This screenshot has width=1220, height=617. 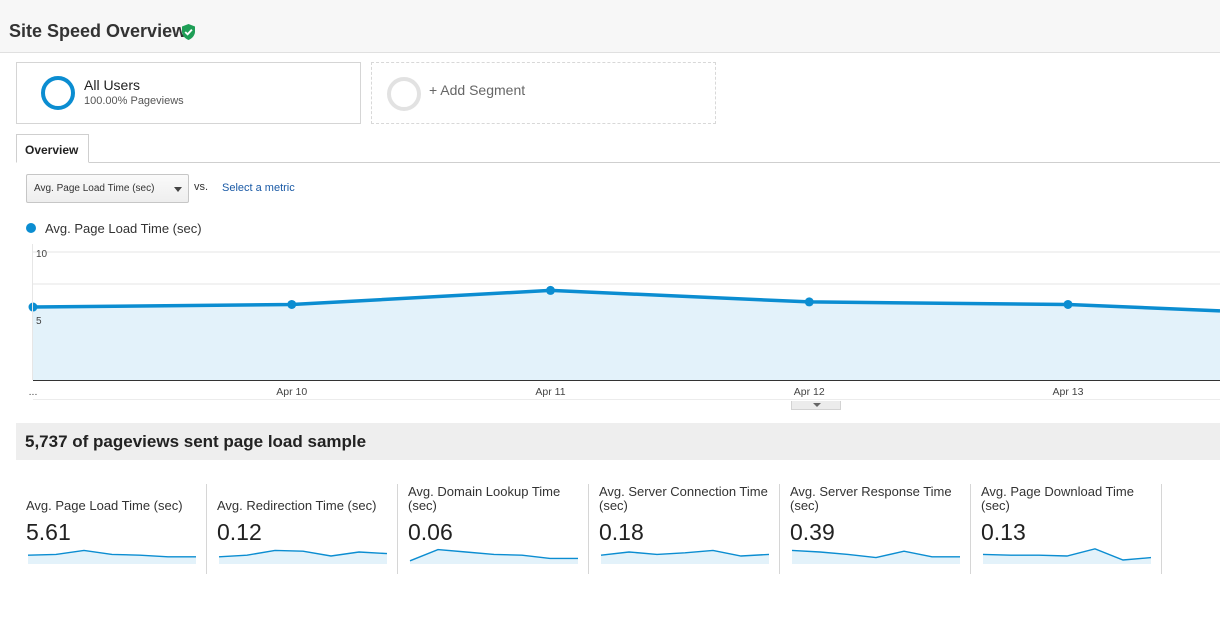 What do you see at coordinates (258, 188) in the screenshot?
I see `select-metric-link: Select a metric` at bounding box center [258, 188].